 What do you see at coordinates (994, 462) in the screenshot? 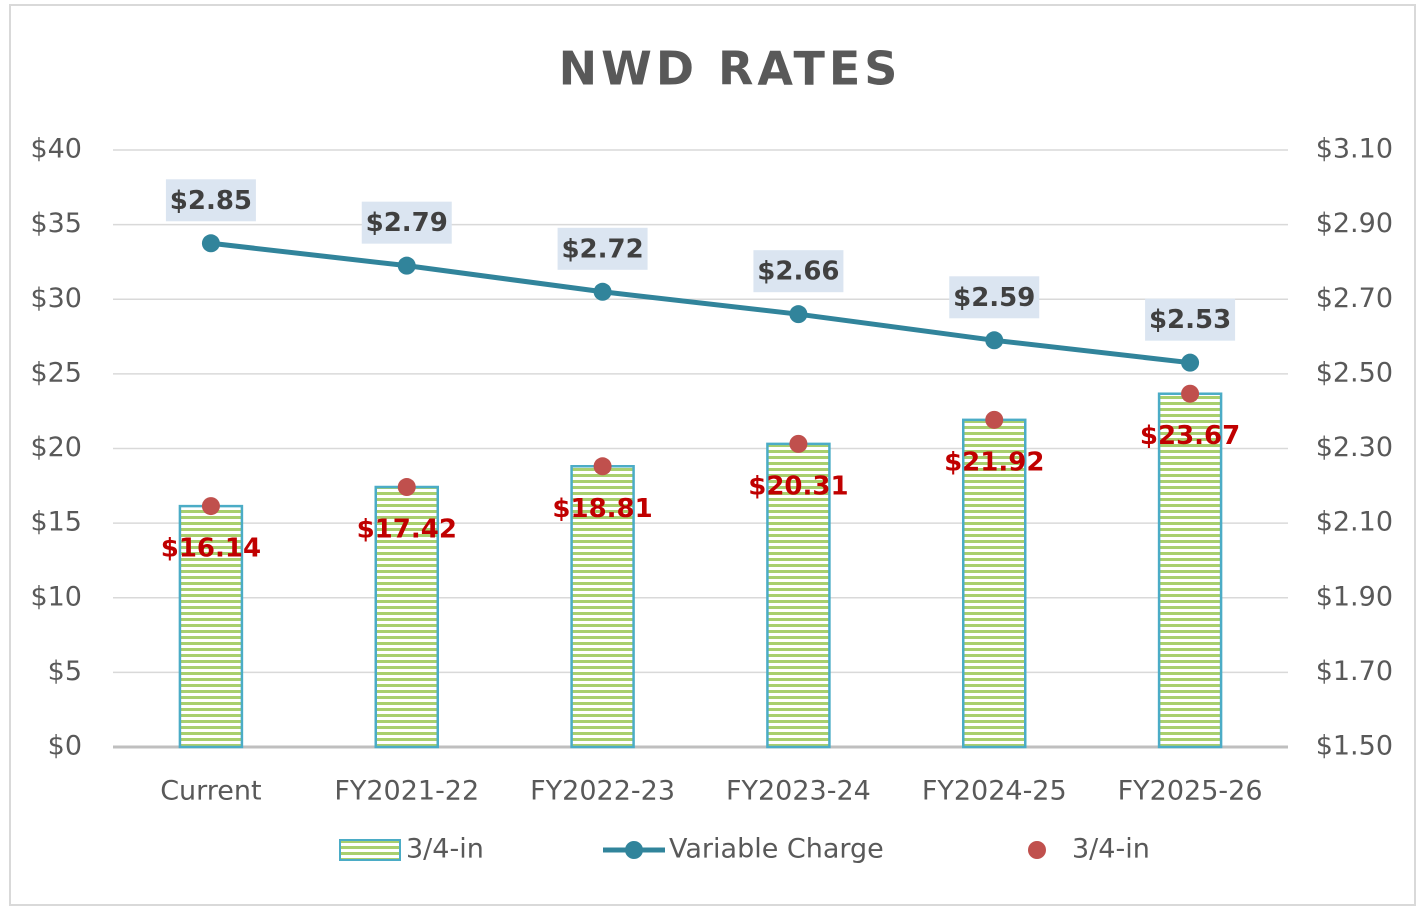
I see `data-label: $21.92` at bounding box center [994, 462].